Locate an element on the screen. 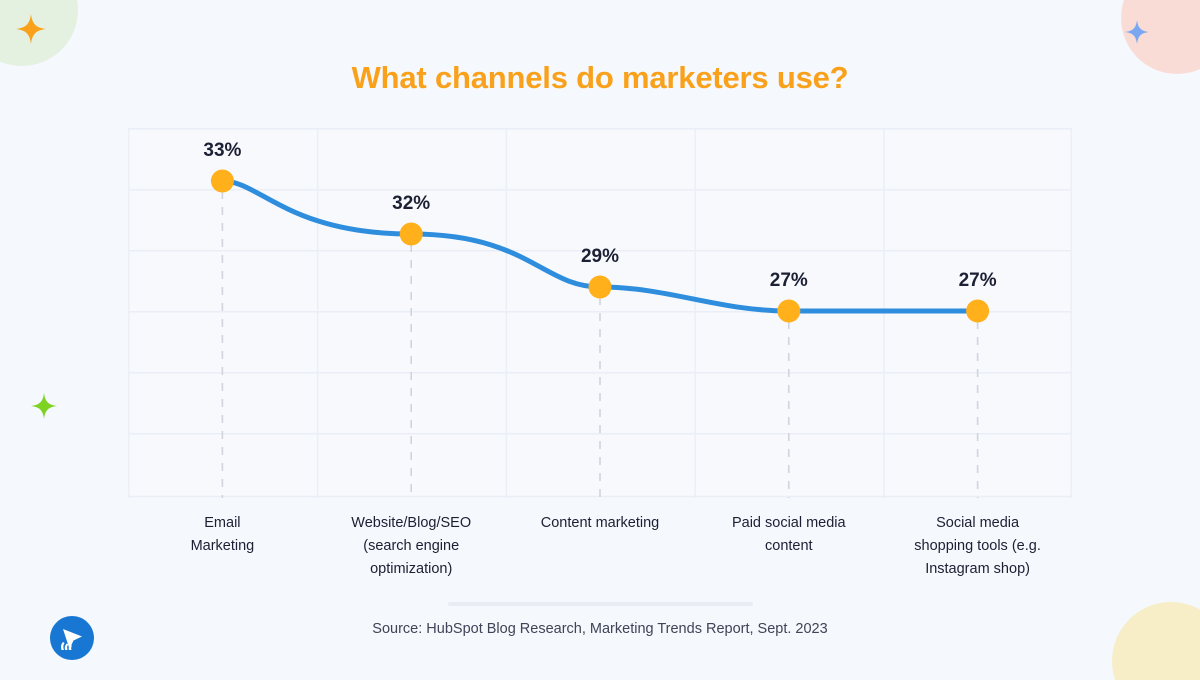  x-axis-category-line: Paid social media is located at coordinates (788, 523).